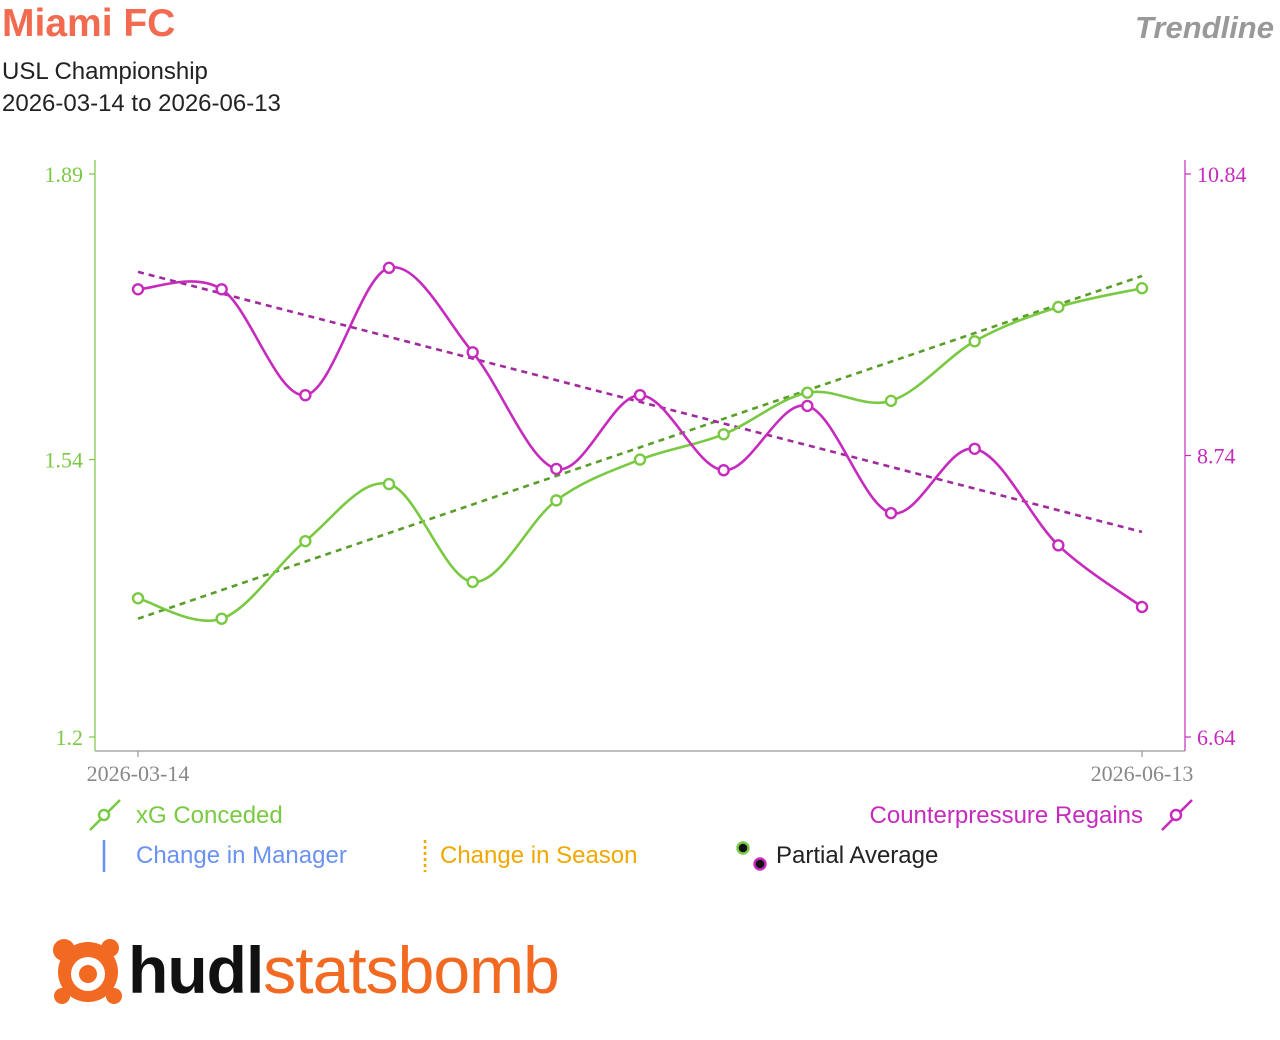 The height and width of the screenshot is (1040, 1280). I want to click on date-range-label: 2026-03-14 to 2026-06-13, so click(141, 103).